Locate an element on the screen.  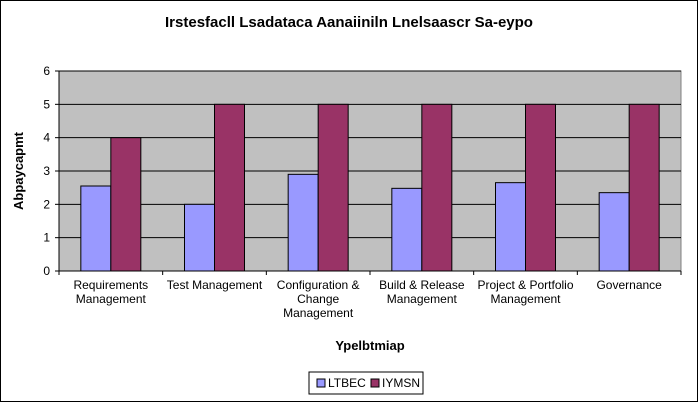
y-tick-label: 0 is located at coordinates (46, 271).